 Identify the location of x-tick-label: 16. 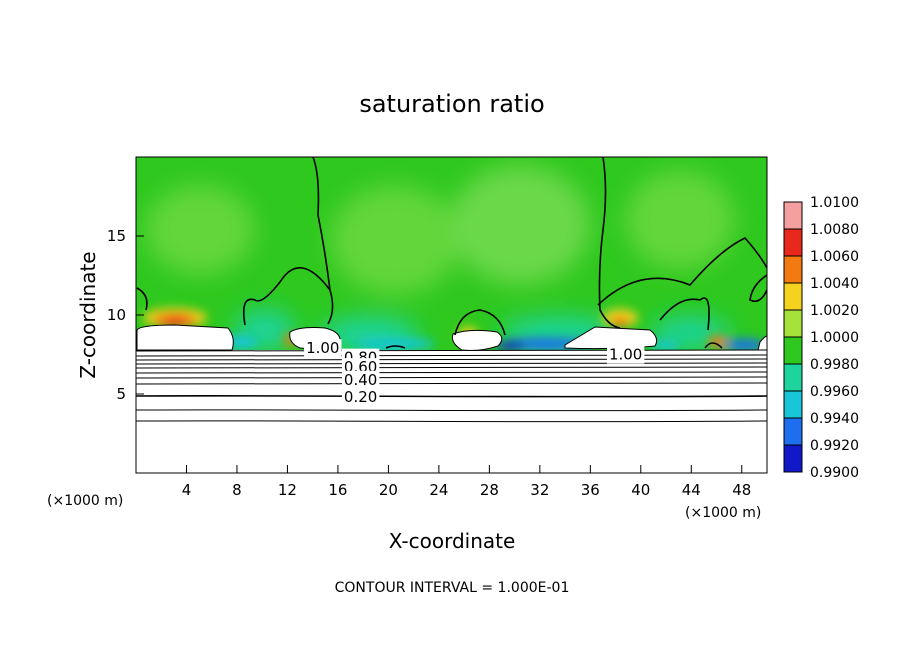
(337, 490).